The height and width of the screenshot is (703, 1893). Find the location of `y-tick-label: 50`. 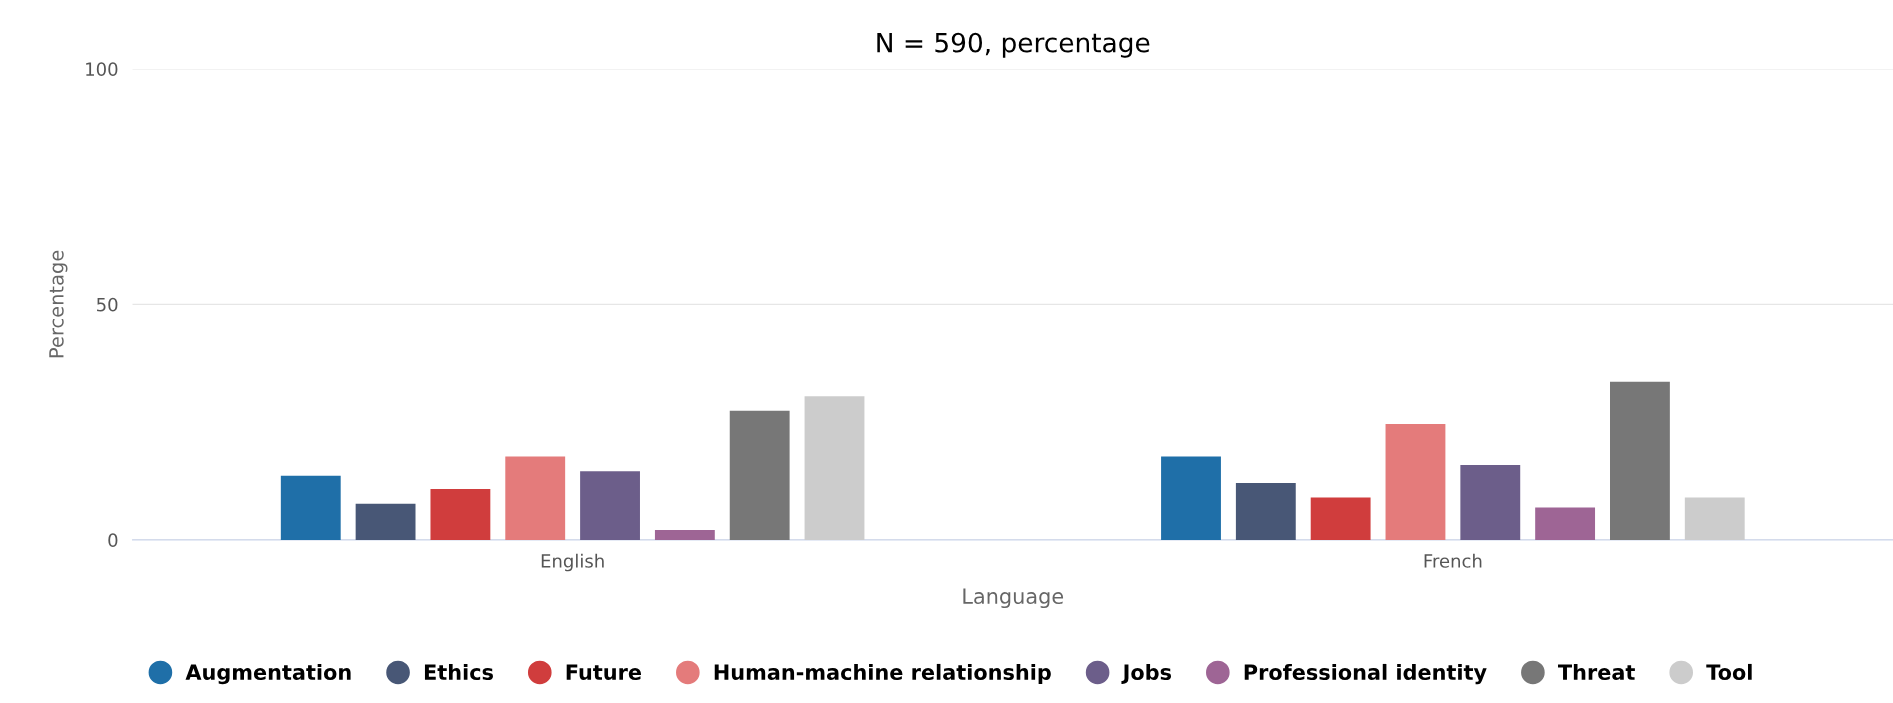

y-tick-label: 50 is located at coordinates (107, 304).